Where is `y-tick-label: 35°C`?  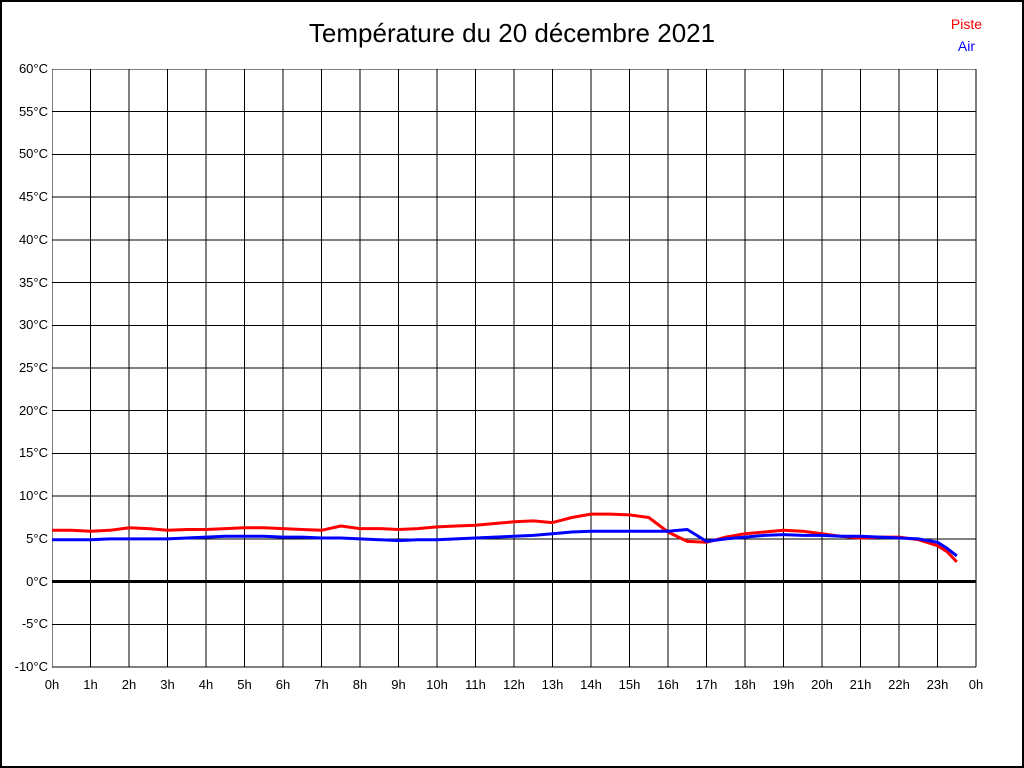 y-tick-label: 35°C is located at coordinates (33, 282).